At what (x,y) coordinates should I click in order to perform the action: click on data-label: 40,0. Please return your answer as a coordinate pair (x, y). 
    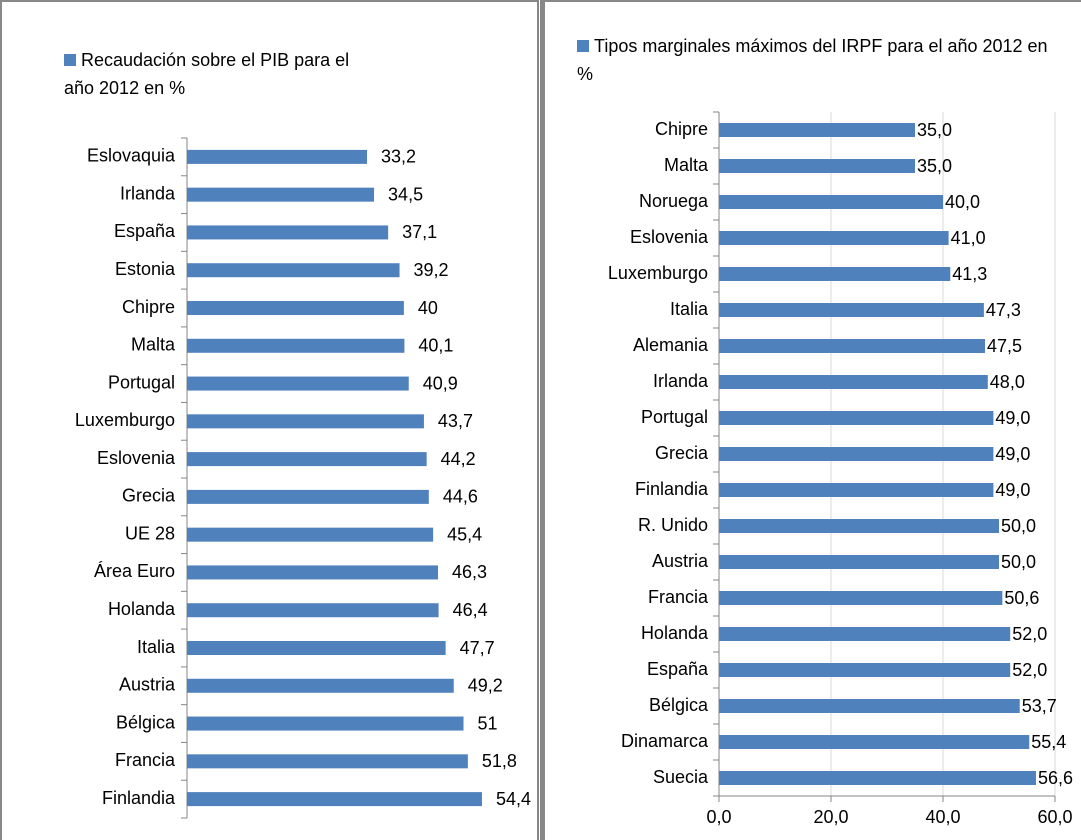
    Looking at the image, I should click on (962, 202).